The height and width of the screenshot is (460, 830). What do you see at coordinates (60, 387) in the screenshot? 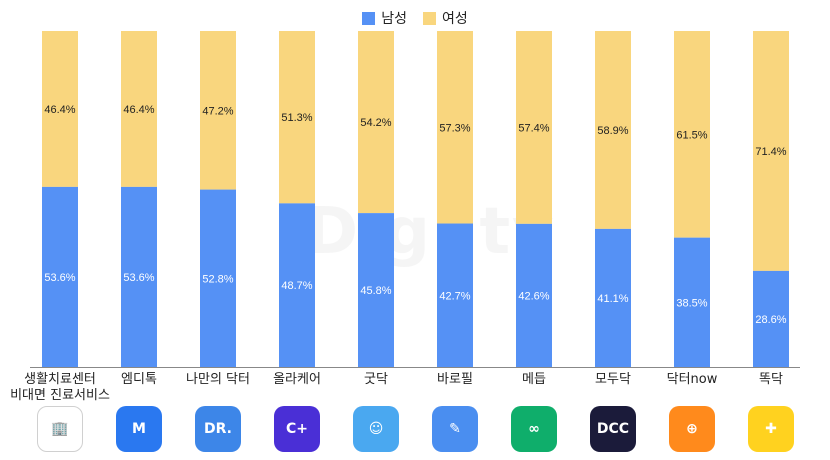
I see `category-label-0: 생활치료센터 비대면 진료서비스` at bounding box center [60, 387].